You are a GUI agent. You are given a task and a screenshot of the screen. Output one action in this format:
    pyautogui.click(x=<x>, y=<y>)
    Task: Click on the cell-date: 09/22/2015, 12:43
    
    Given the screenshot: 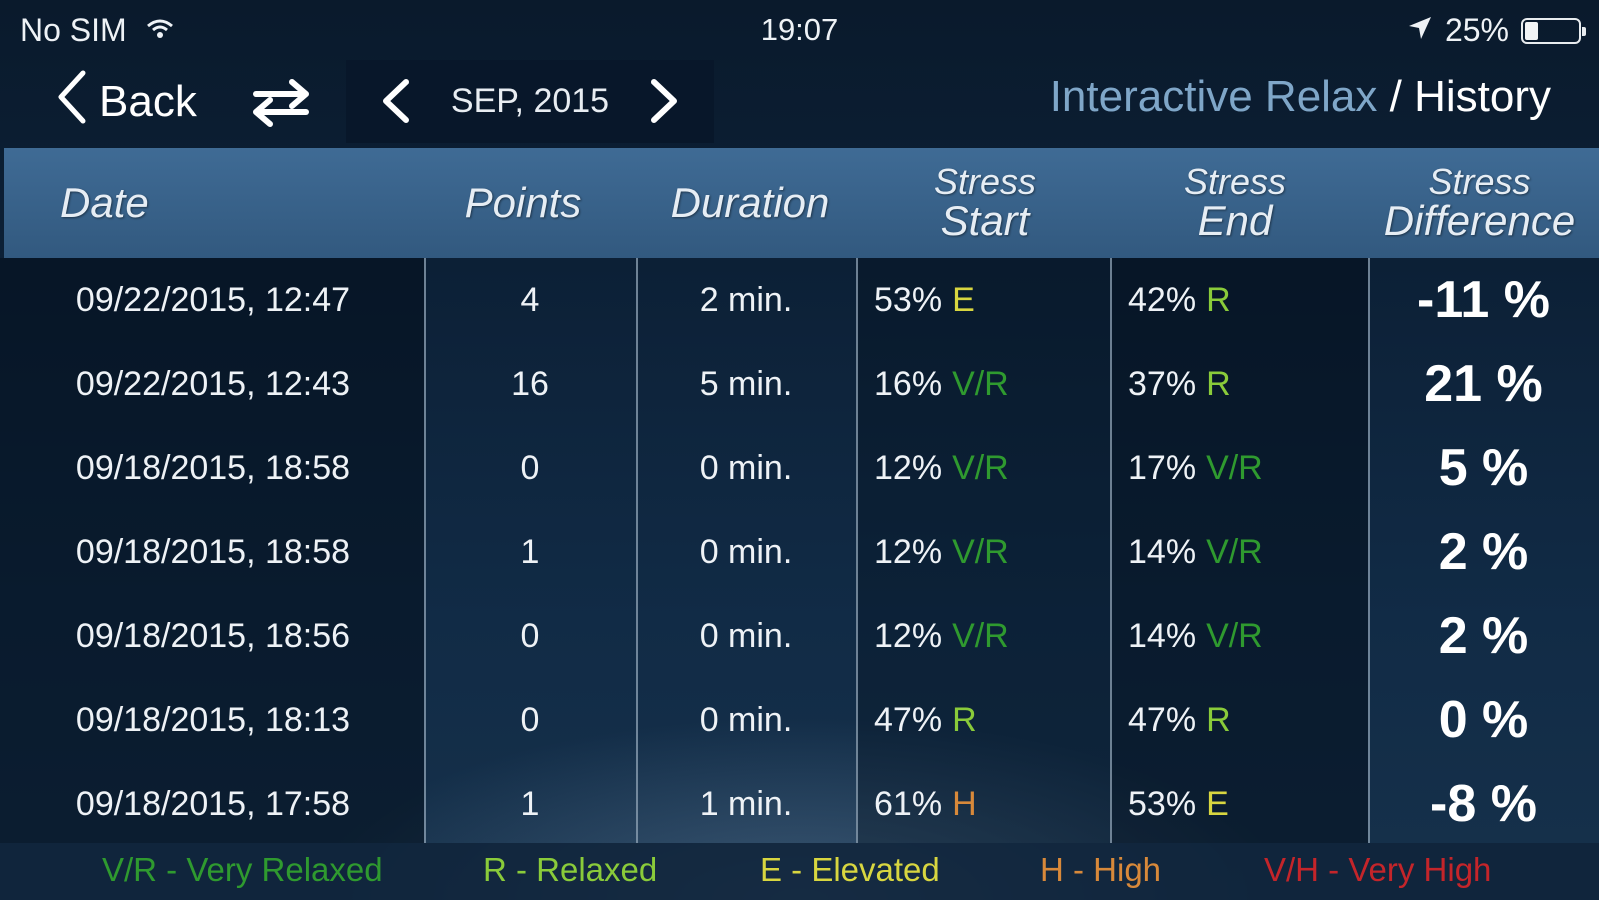 What is the action you would take?
    pyautogui.click(x=213, y=383)
    